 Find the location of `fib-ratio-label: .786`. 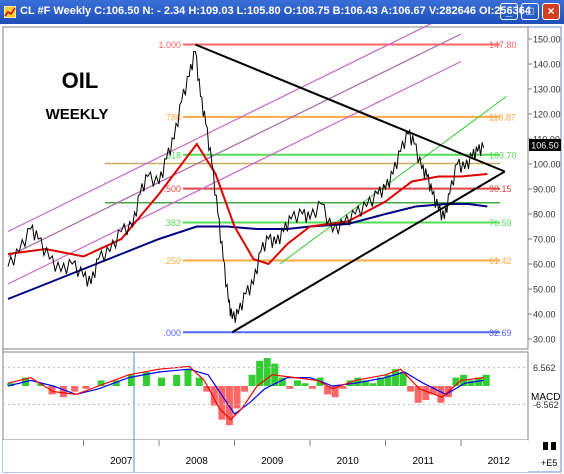

fib-ratio-label: .786 is located at coordinates (172, 117).